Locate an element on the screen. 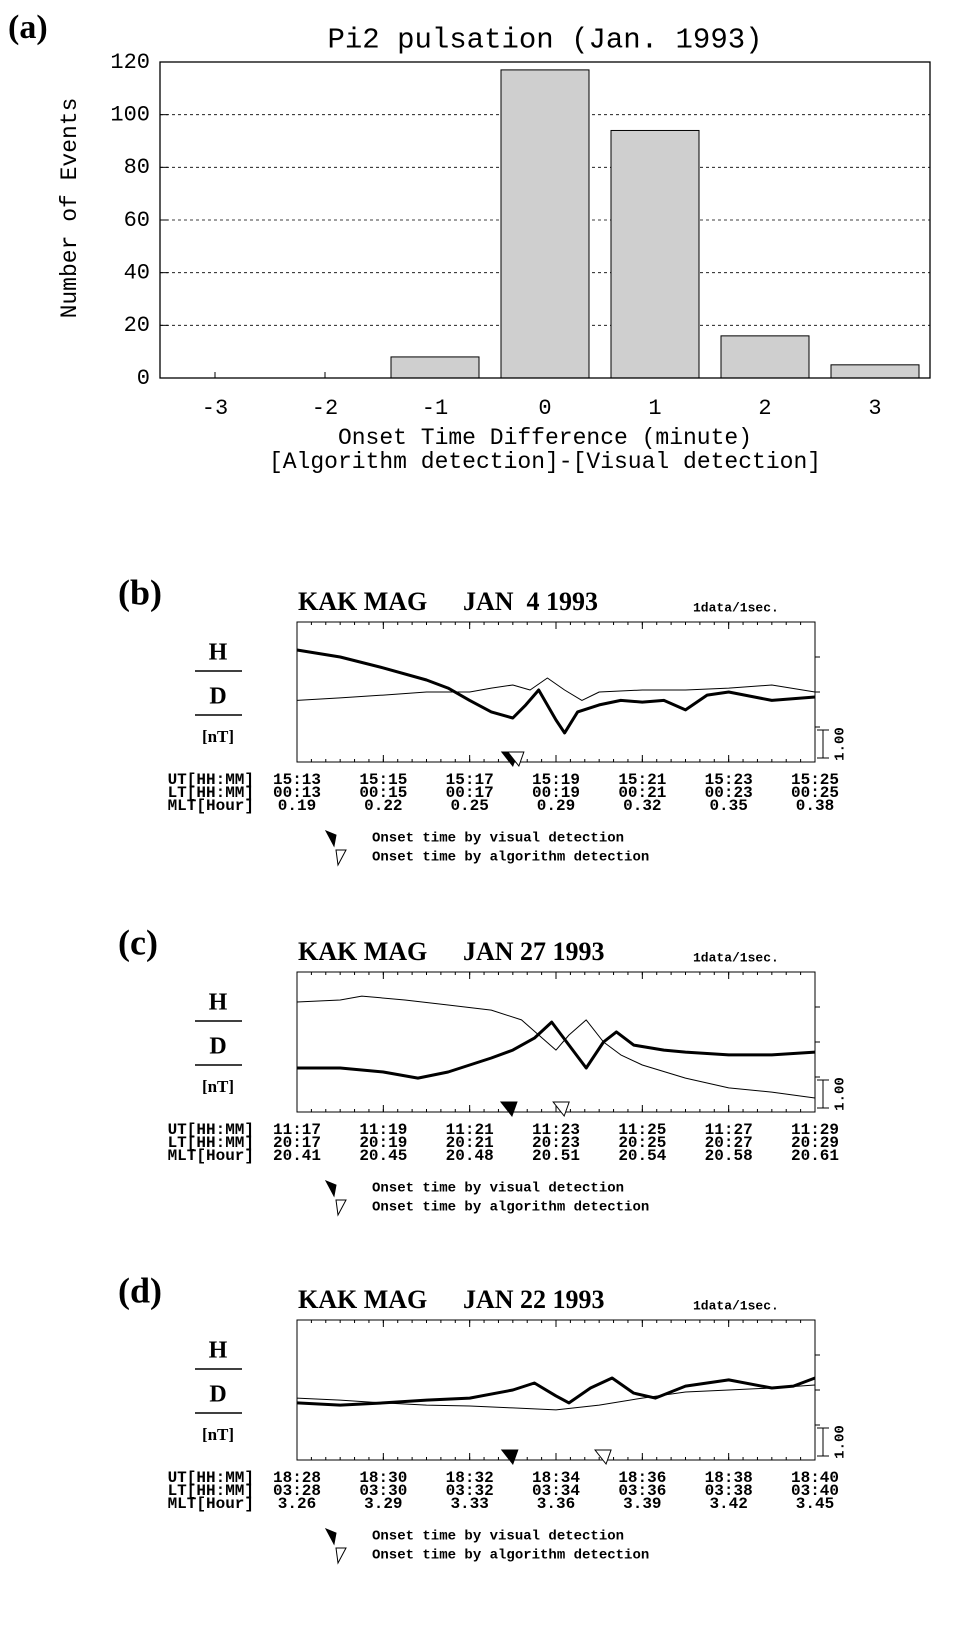 The width and height of the screenshot is (972, 1639). time-label: 03:32 is located at coordinates (470, 1491).